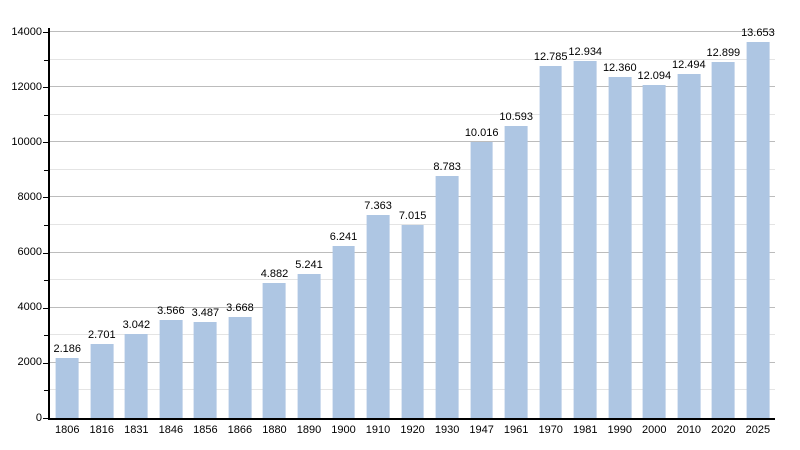  Describe the element at coordinates (309, 430) in the screenshot. I see `x-axis-tick-label: 1890` at that location.